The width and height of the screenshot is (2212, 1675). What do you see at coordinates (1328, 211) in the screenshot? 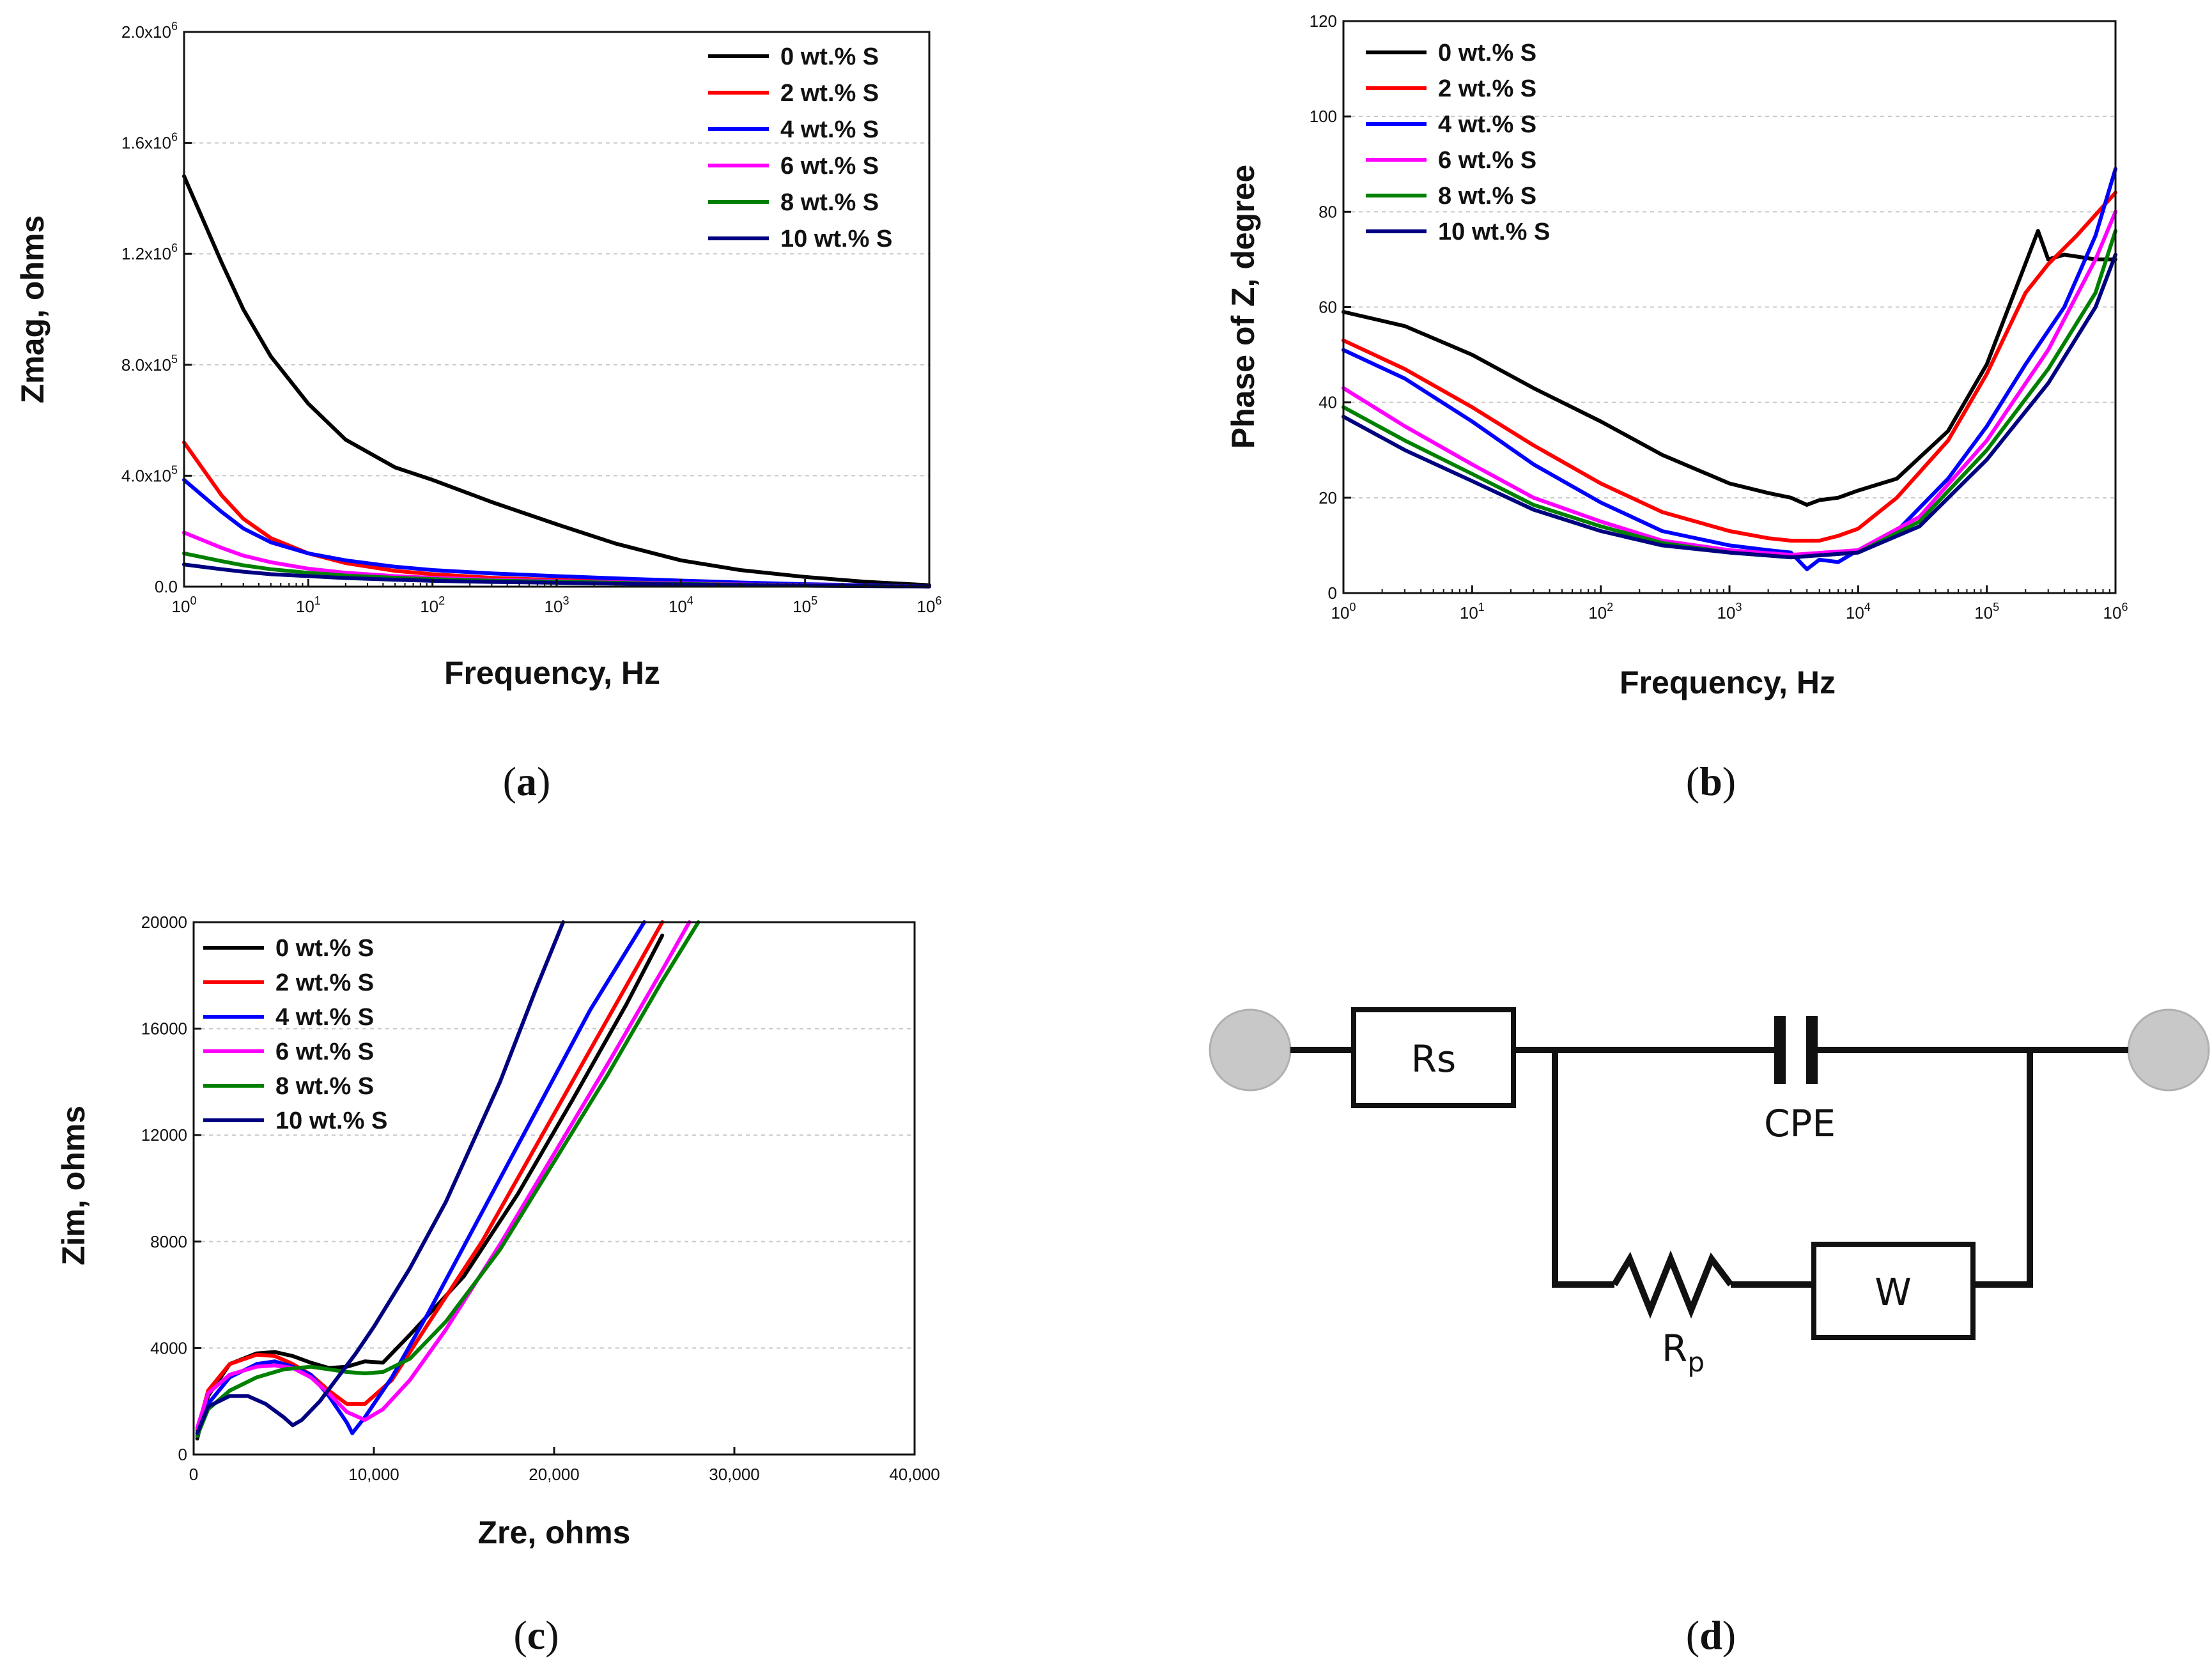
I see `panel-b-y-tick-label: 80` at bounding box center [1328, 211].